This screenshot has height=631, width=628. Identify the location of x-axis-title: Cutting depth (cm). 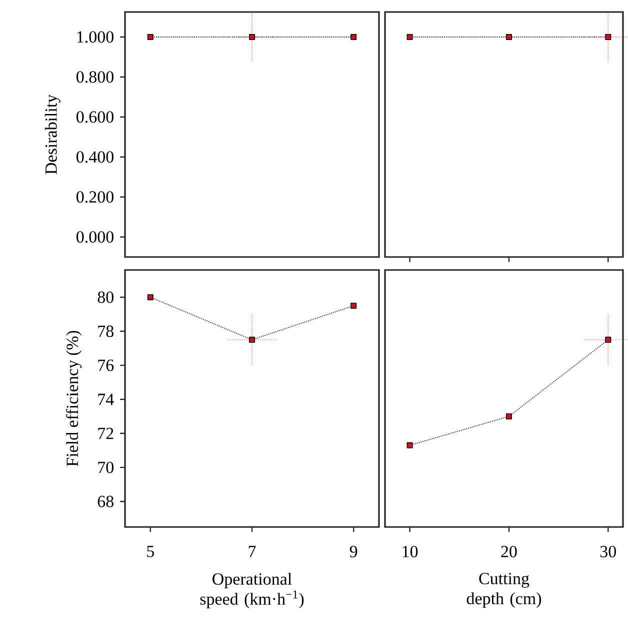
(504, 590).